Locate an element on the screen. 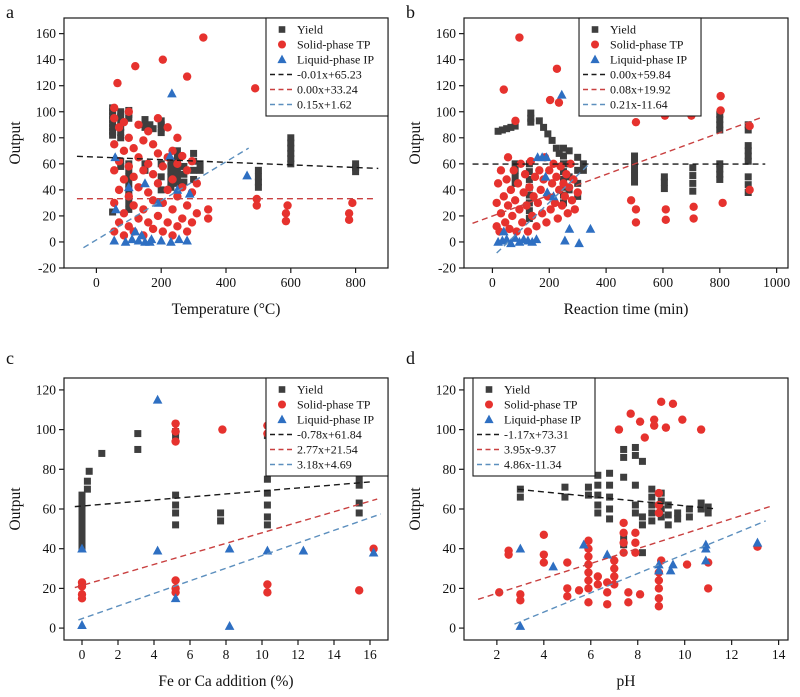 The height and width of the screenshot is (697, 800). y-axis-title: Output is located at coordinates (415, 143).